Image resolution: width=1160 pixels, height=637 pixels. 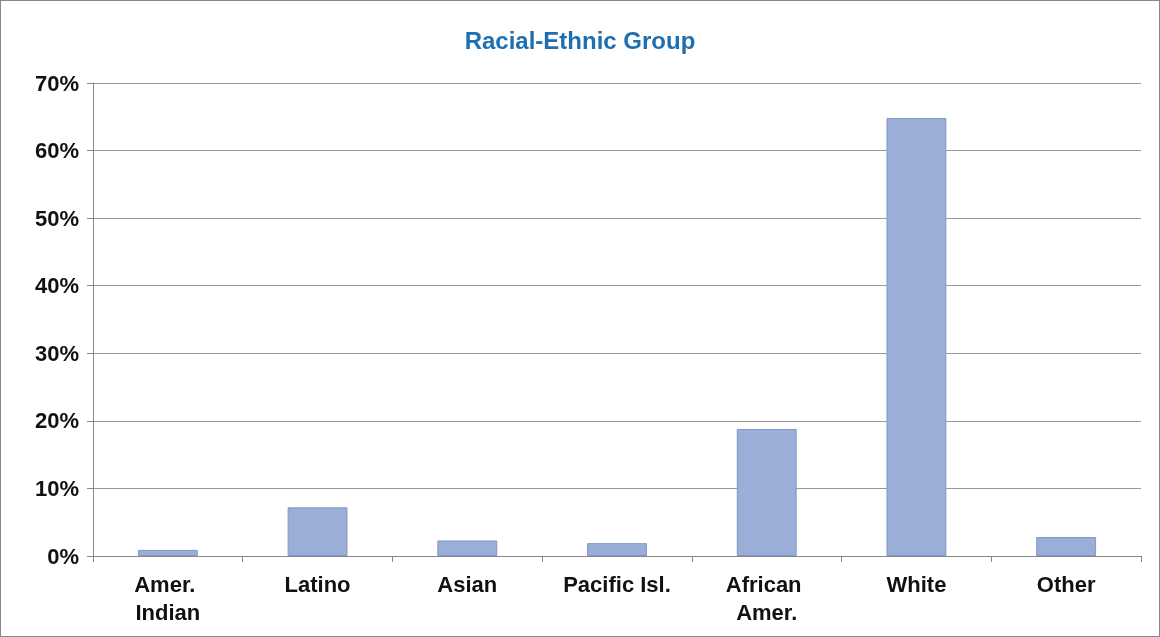 I want to click on x-tick-label: Amer. Indian, so click(x=168, y=598).